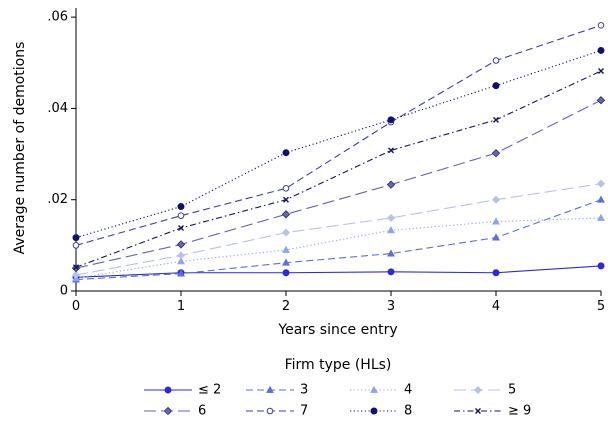 The width and height of the screenshot is (608, 429). I want to click on legend-item: 3, so click(277, 390).